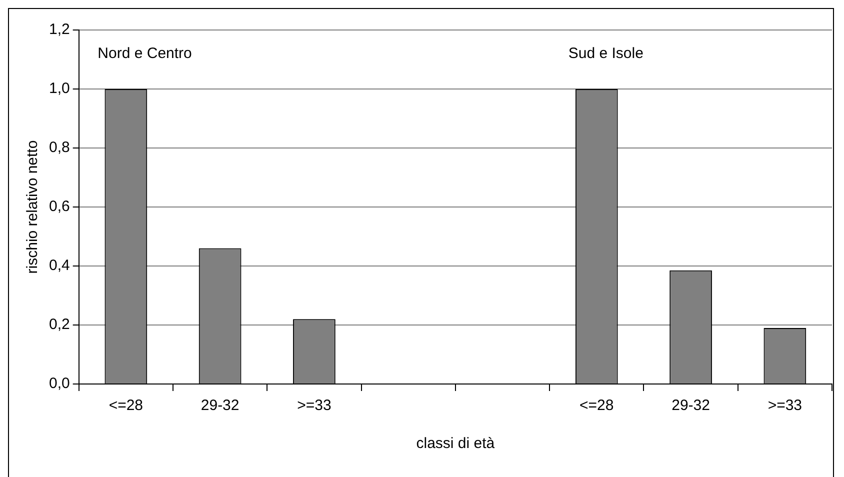  What do you see at coordinates (59, 29) in the screenshot?
I see `y-tick-label: 1,2` at bounding box center [59, 29].